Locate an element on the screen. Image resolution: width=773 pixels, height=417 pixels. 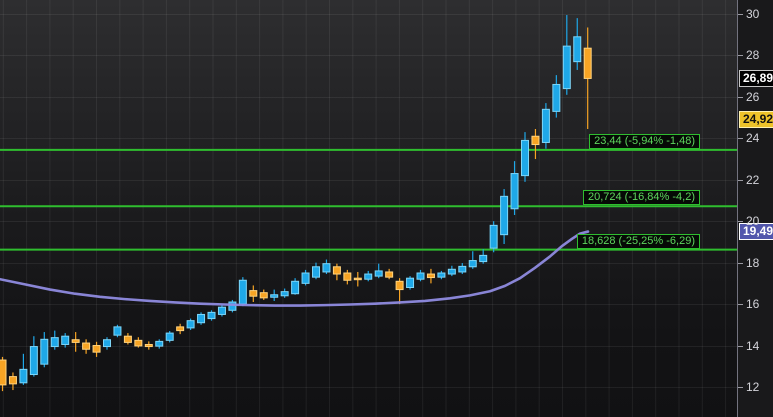
axis-tick: 20 is located at coordinates (755, 221).